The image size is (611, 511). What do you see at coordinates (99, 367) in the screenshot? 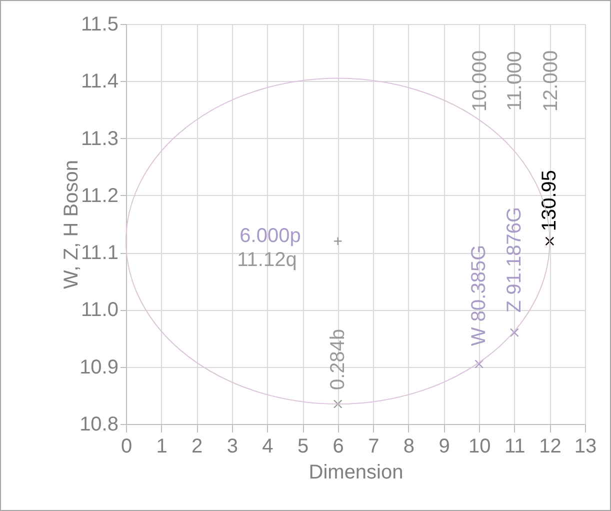
I see `y-tick-label: 10.9` at bounding box center [99, 367].